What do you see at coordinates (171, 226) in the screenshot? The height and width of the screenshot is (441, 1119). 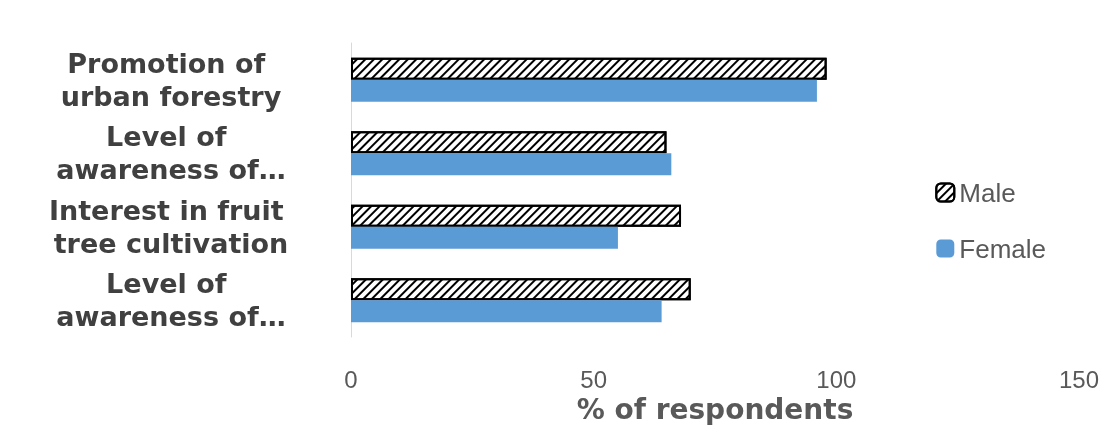 I see `y-tick-label: Interest in fruit tree cultivation` at bounding box center [171, 226].